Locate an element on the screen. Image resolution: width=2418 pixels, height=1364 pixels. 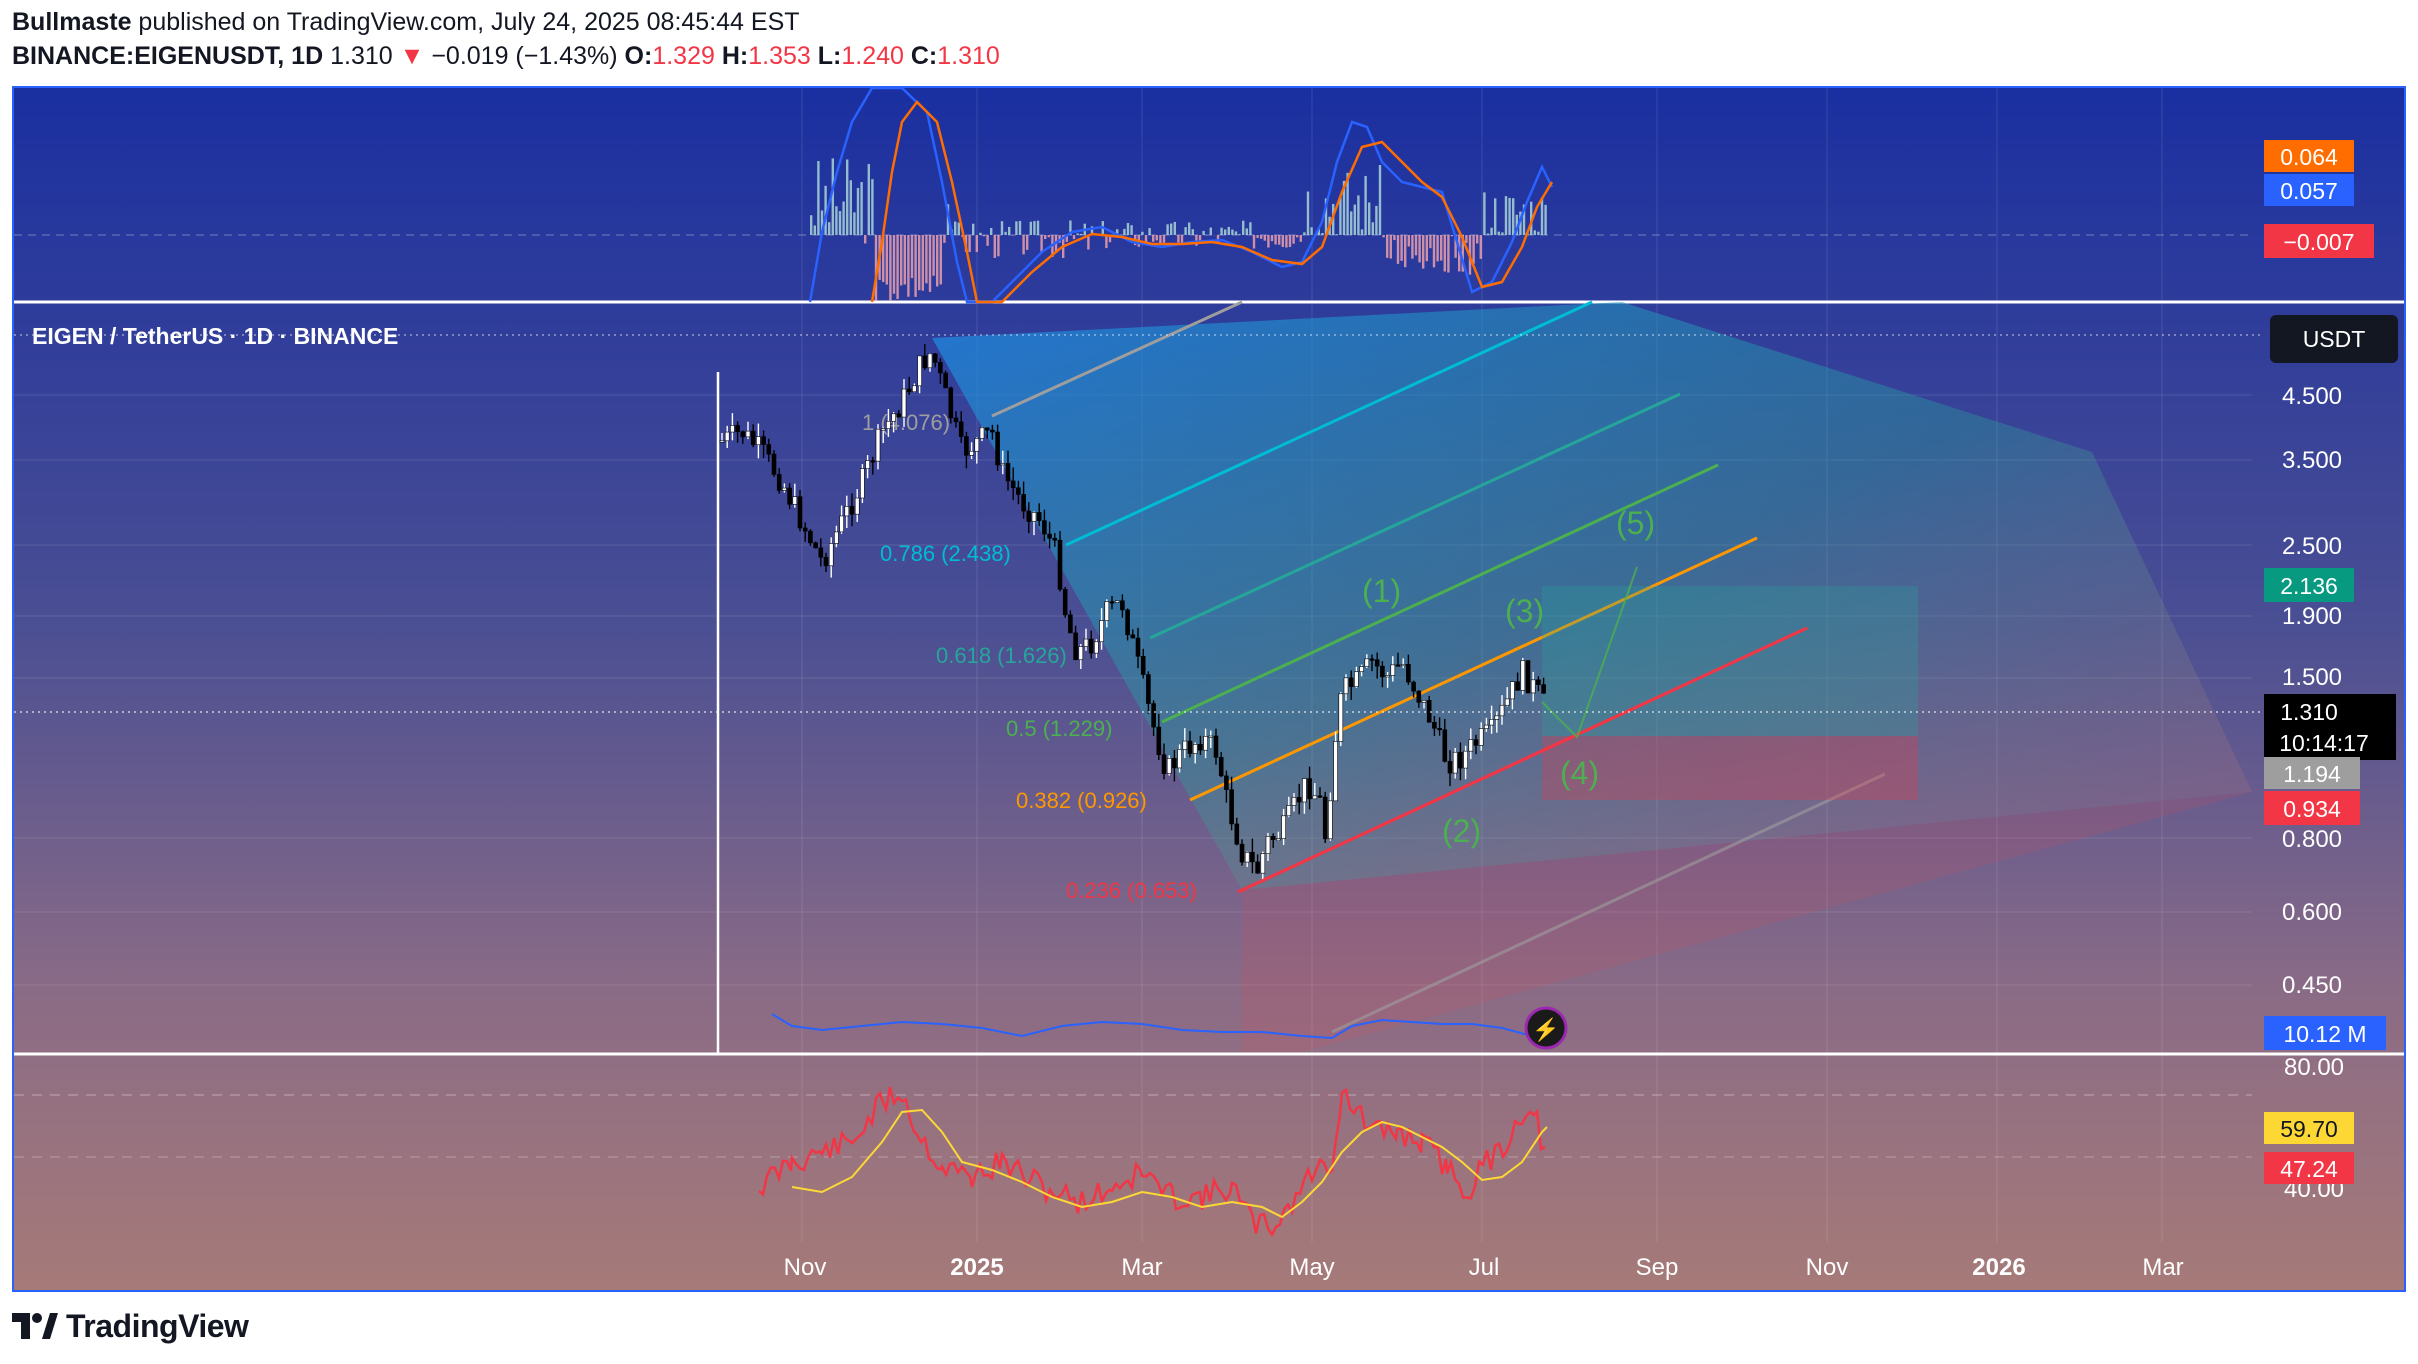
elliott-path is located at coordinates (1589, 652).